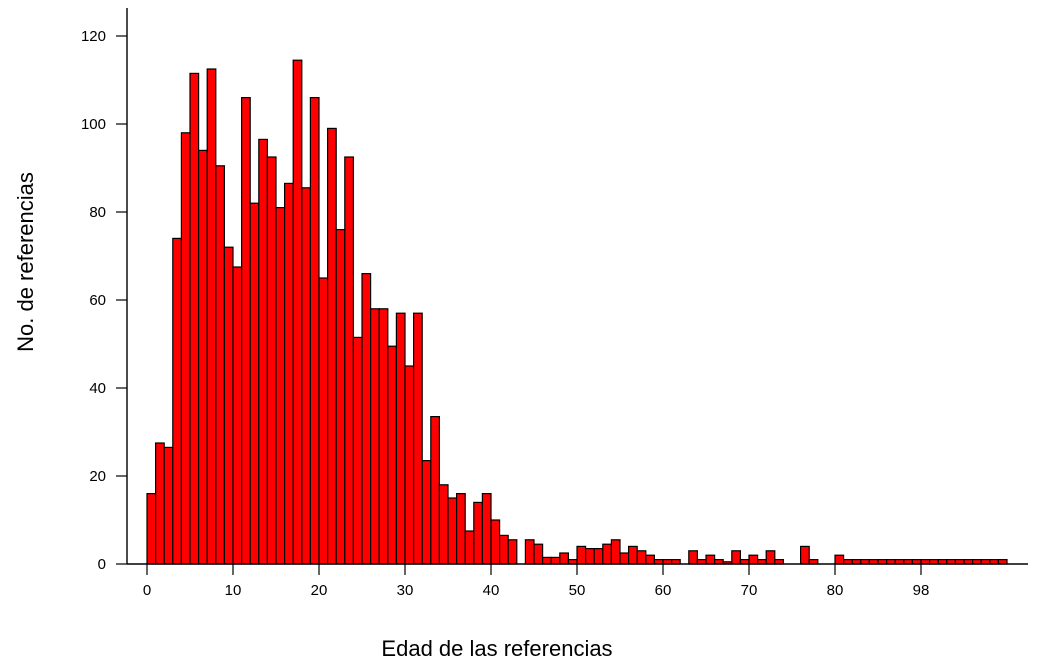 The width and height of the screenshot is (1048, 659). Describe the element at coordinates (97, 476) in the screenshot. I see `y-tick-label-20: 20` at that location.